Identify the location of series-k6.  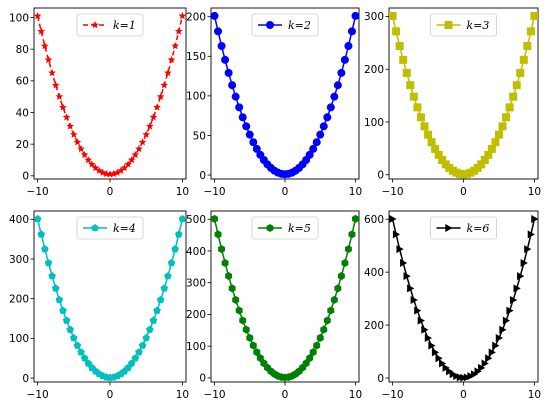
(463, 298).